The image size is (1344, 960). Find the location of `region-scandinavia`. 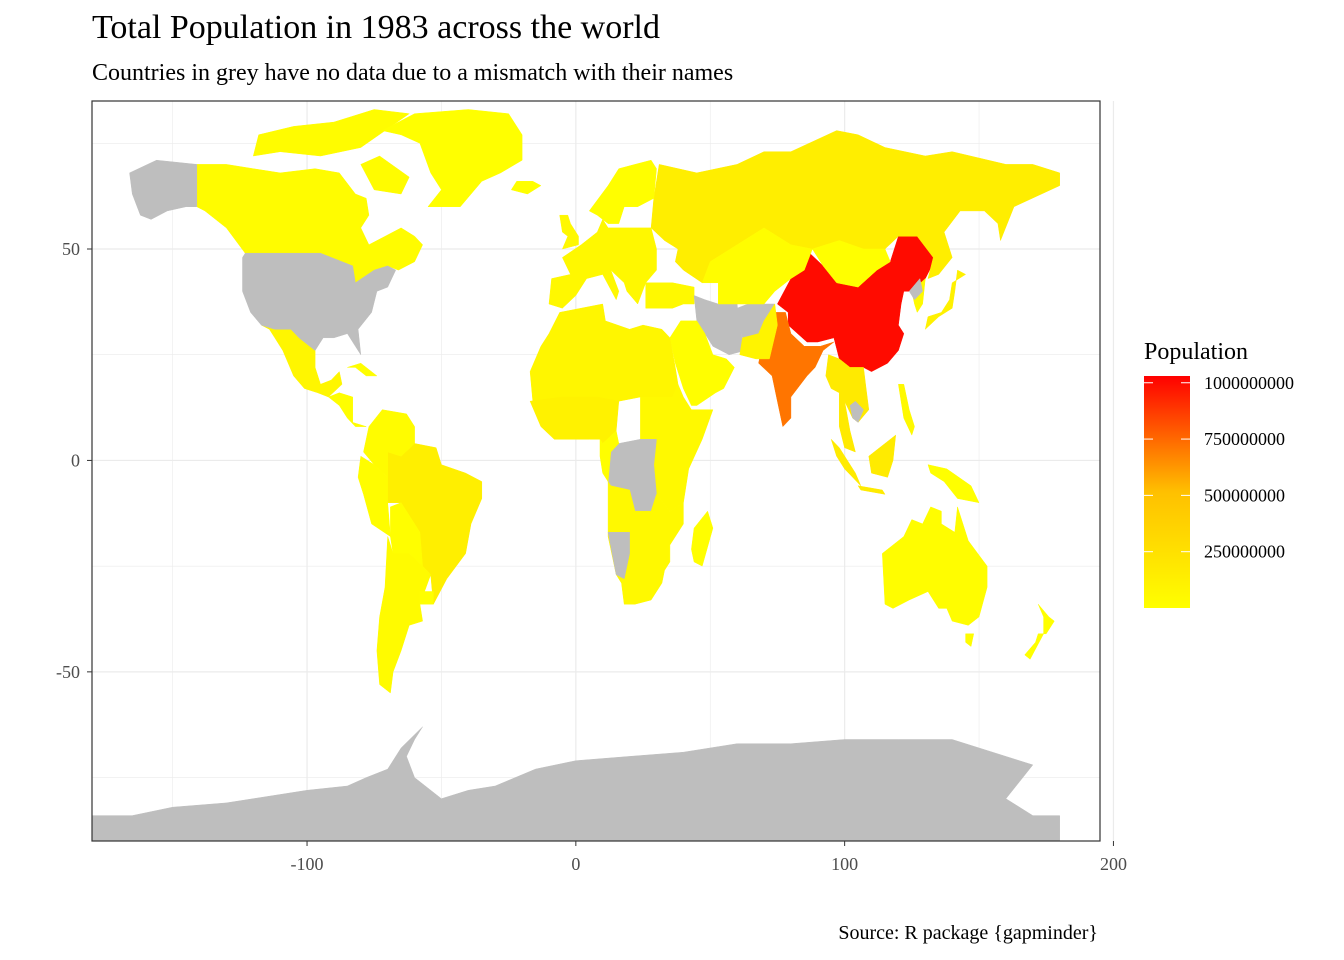

region-scandinavia is located at coordinates (622, 191).